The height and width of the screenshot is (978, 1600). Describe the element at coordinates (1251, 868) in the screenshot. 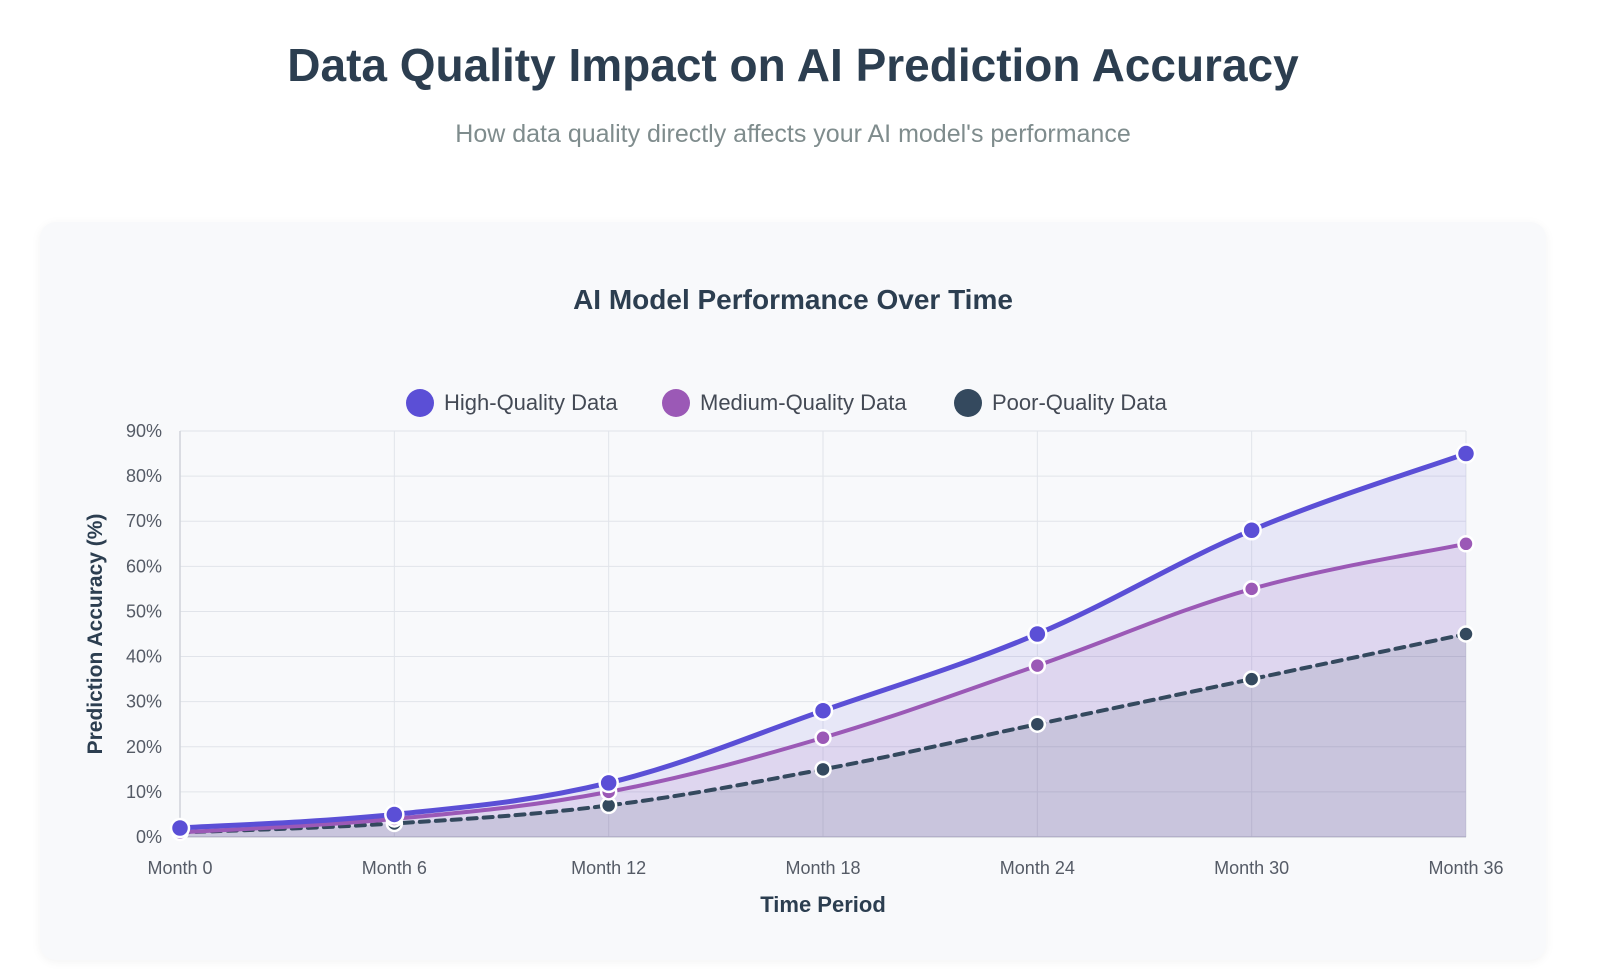

I see `x-tick-label: Month 30` at that location.